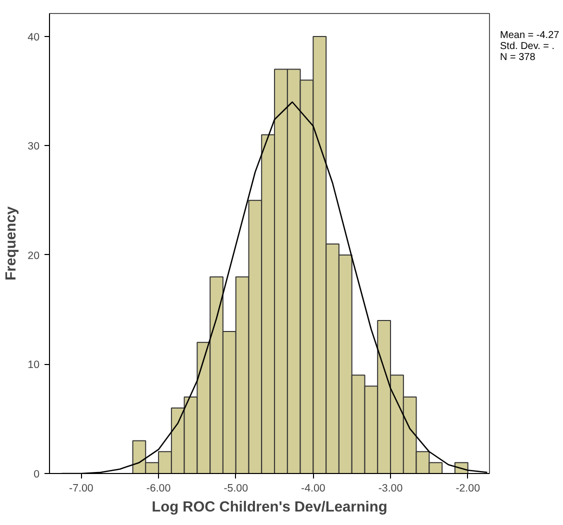  What do you see at coordinates (530, 35) in the screenshot?
I see `text: Mean = -4.27` at bounding box center [530, 35].